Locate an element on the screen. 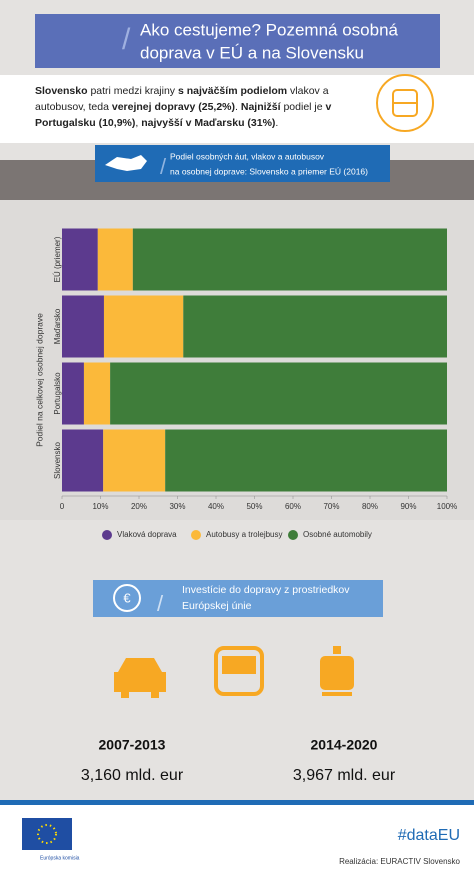 This screenshot has width=474, height=879. intro-bg is located at coordinates (237, 109).